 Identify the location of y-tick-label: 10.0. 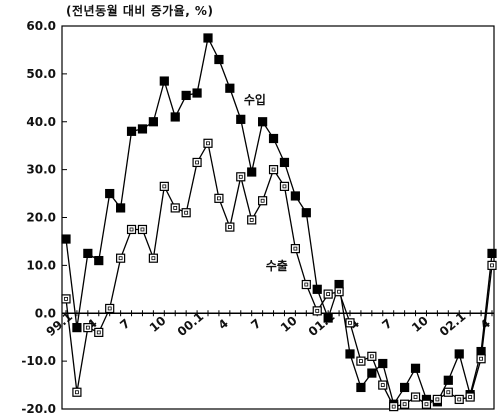
(41, 265).